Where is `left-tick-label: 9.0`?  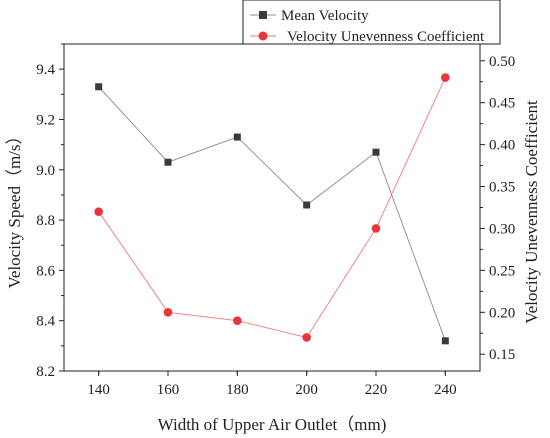
left-tick-label: 9.0 is located at coordinates (45, 171).